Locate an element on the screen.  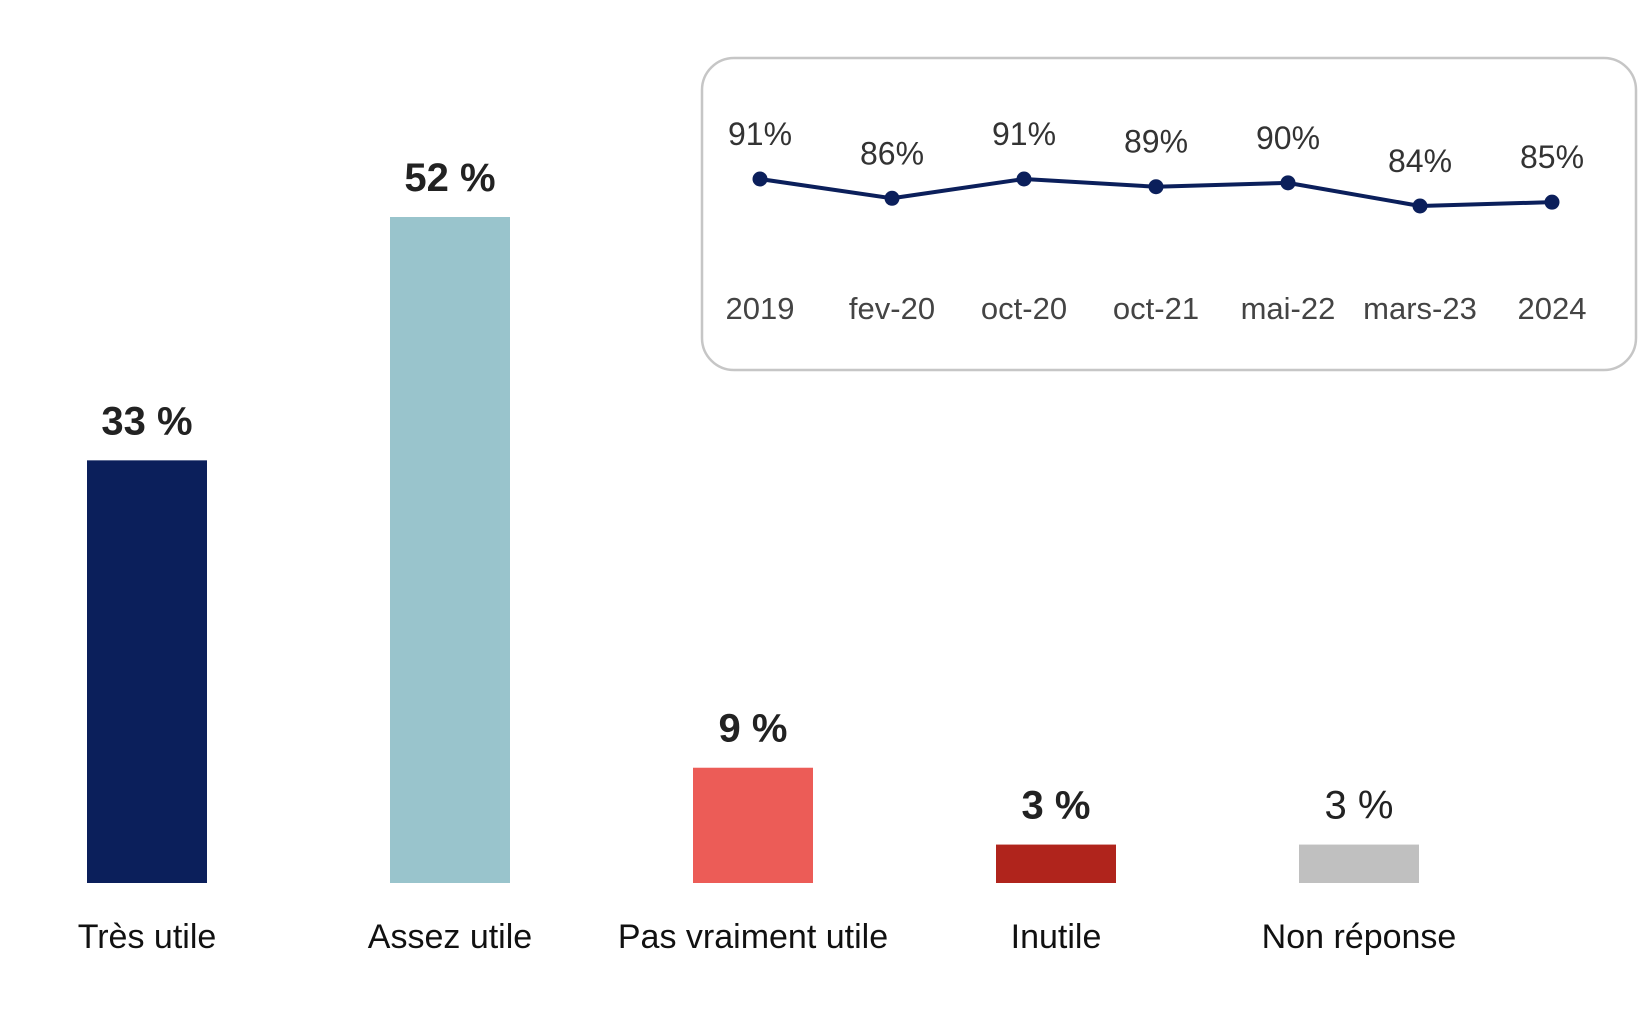
bar-value-label-inutile: 3 % is located at coordinates (1056, 806).